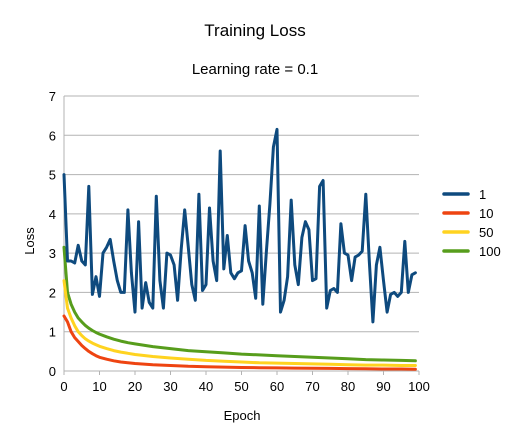 Image resolution: width=511 pixels, height=442 pixels. I want to click on y-axis-label: Loss, so click(29, 241).